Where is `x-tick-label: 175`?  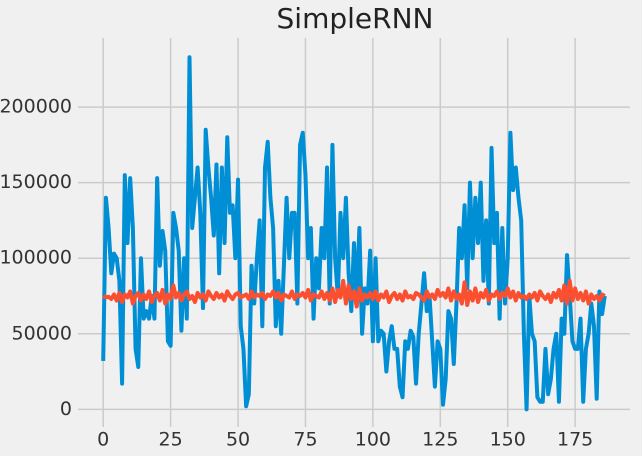
x-tick-label: 175 is located at coordinates (575, 440).